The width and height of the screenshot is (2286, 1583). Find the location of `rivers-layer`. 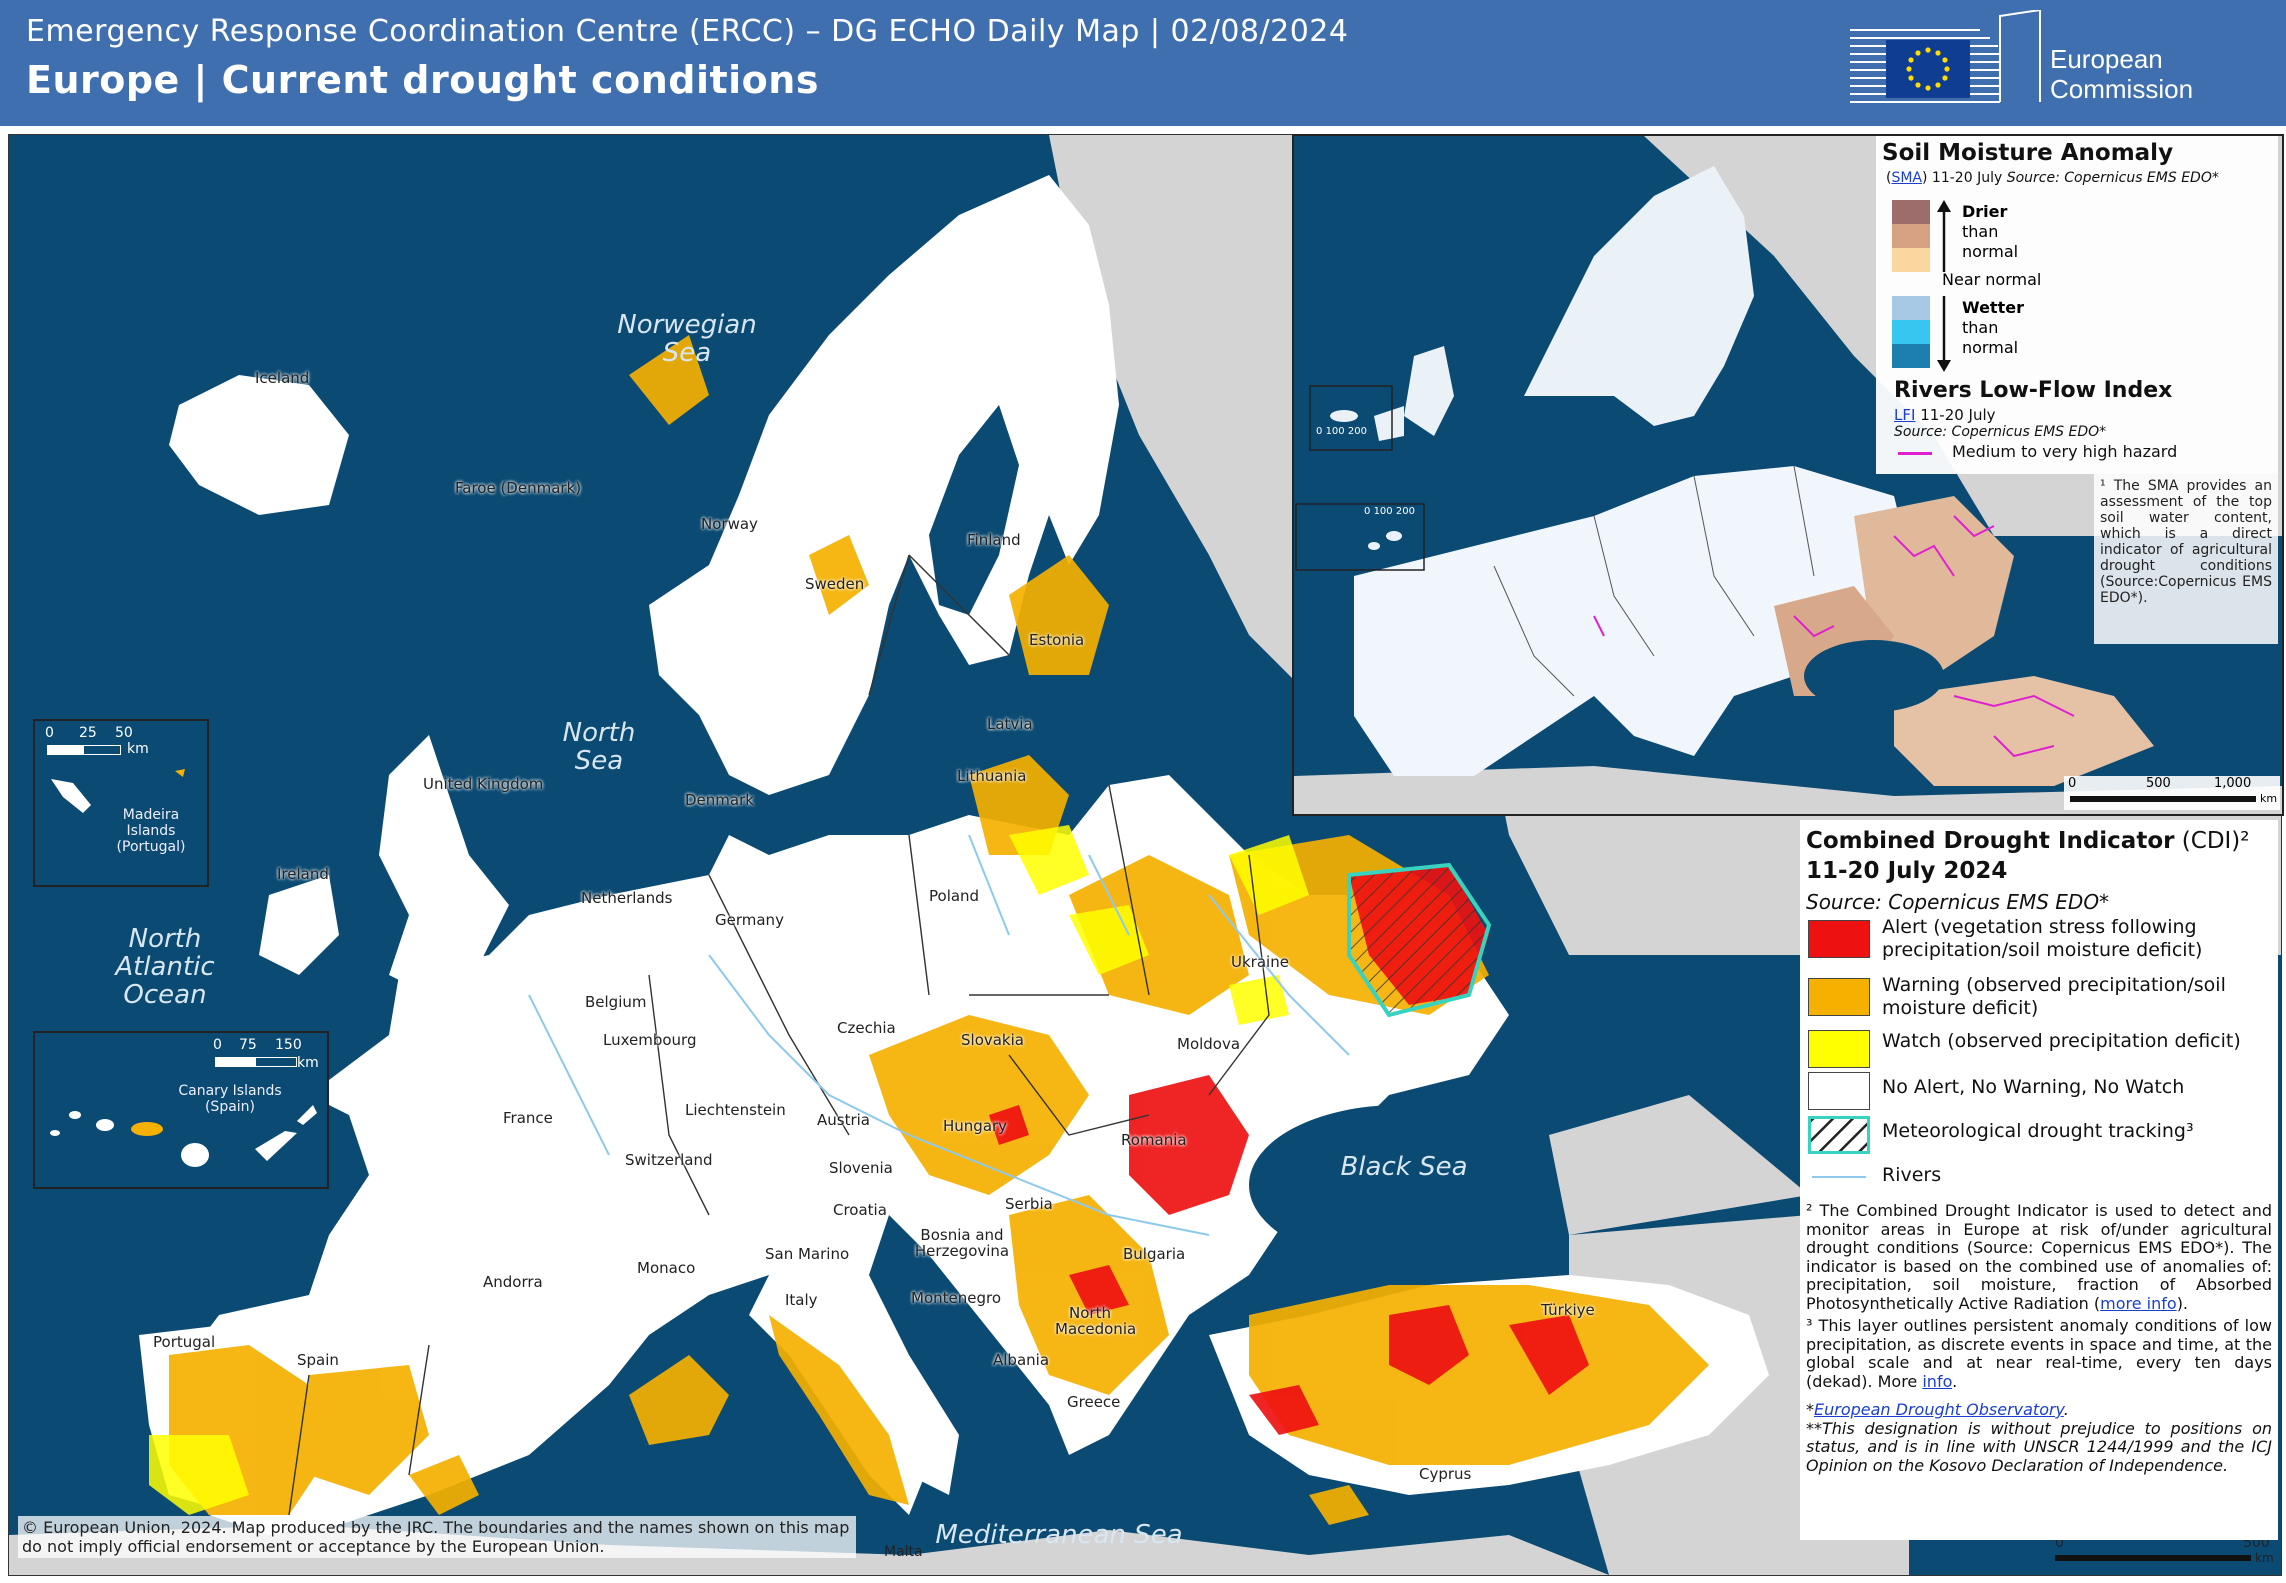

rivers-layer is located at coordinates (939, 1035).